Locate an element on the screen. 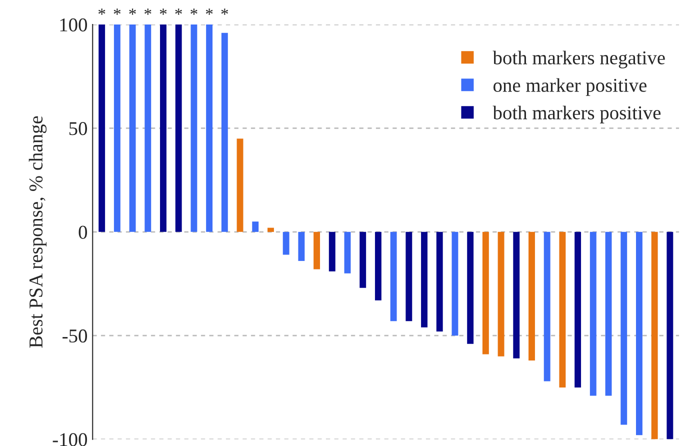 This screenshot has height=446, width=686. y-axis-title: Best PSA response, % change is located at coordinates (37, 232).